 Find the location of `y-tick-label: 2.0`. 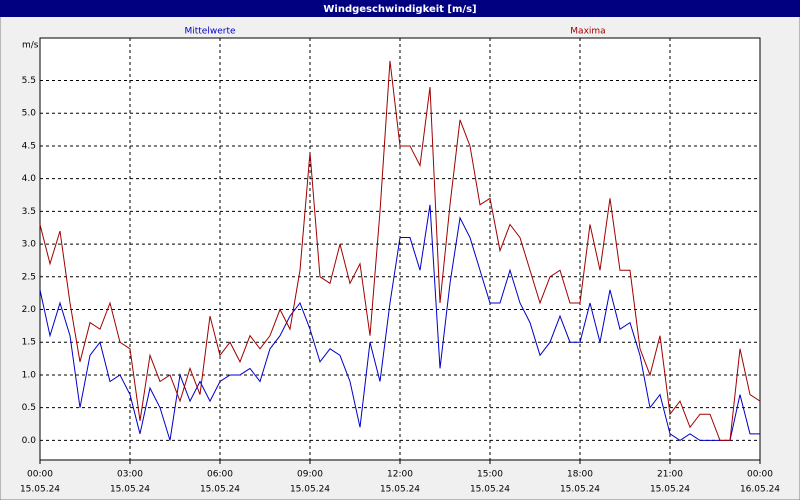

y-tick-label: 2.0 is located at coordinates (29, 310).